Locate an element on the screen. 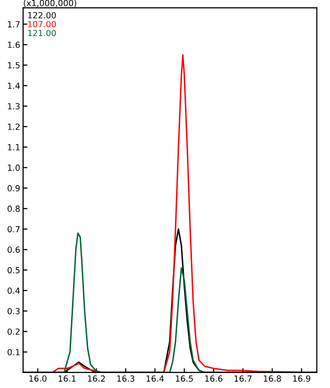 This screenshot has width=330, height=388. y-tick-label: 1.5 is located at coordinates (14, 65).